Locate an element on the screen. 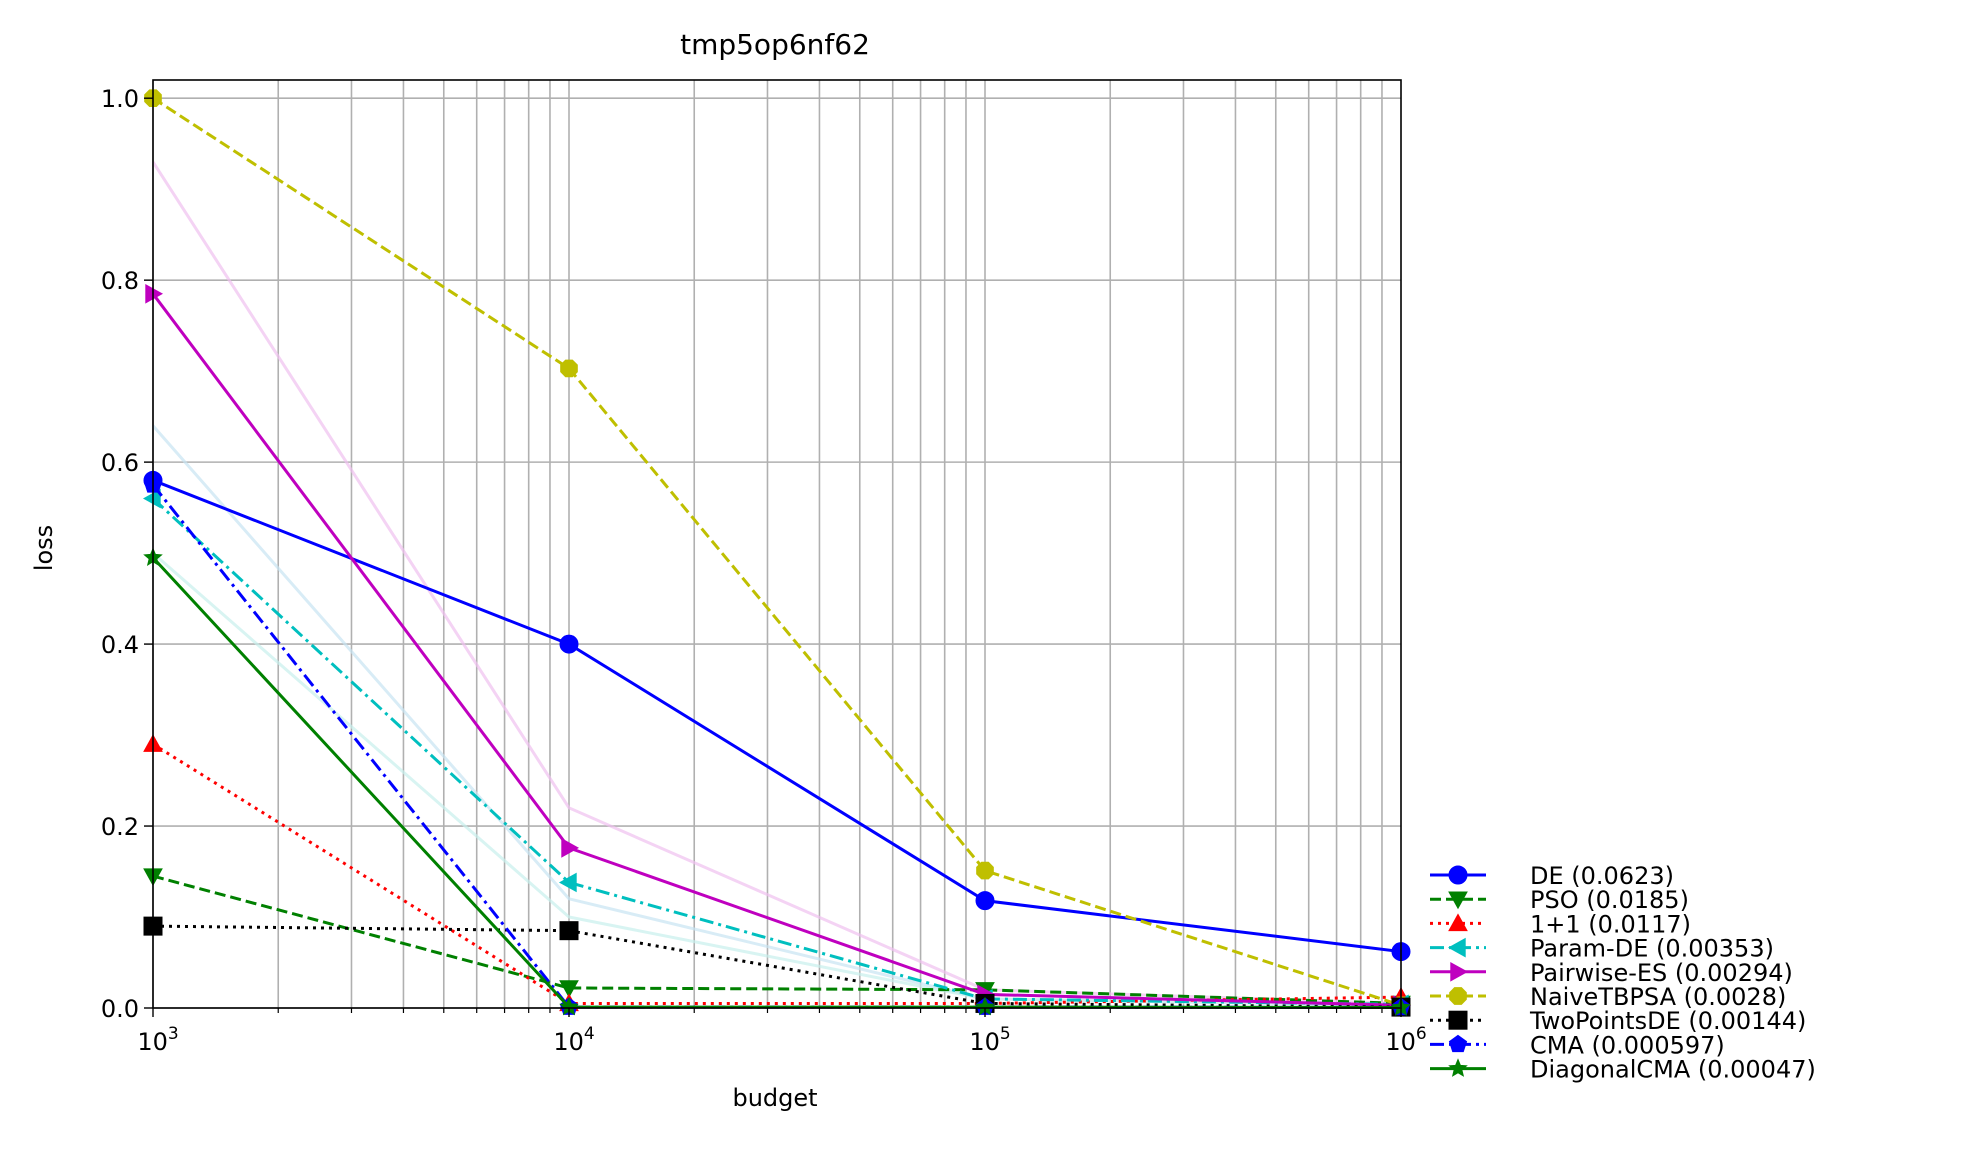 This screenshot has width=1972, height=1168. x-tick-label: 10³ is located at coordinates (157, 1040).